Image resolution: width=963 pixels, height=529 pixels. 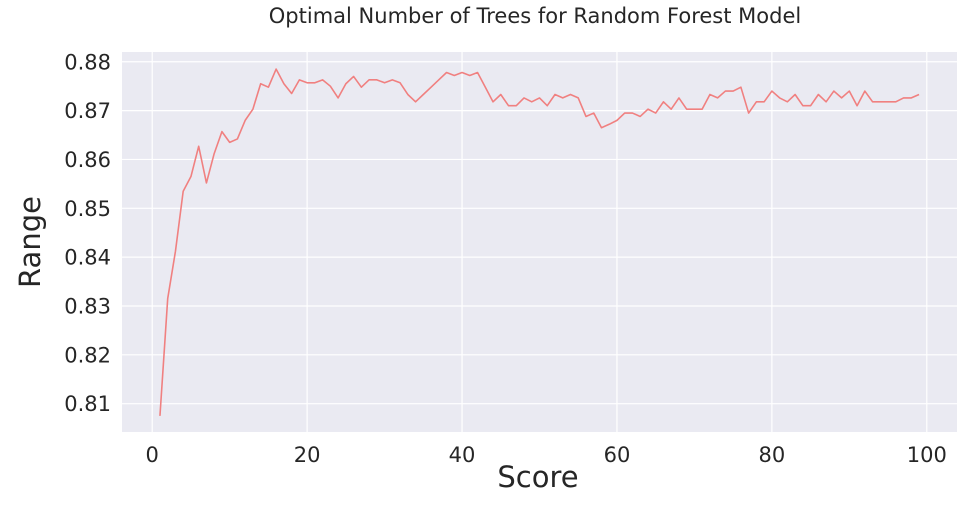 I want to click on y-tick-label: 0.86, so click(x=87, y=160).